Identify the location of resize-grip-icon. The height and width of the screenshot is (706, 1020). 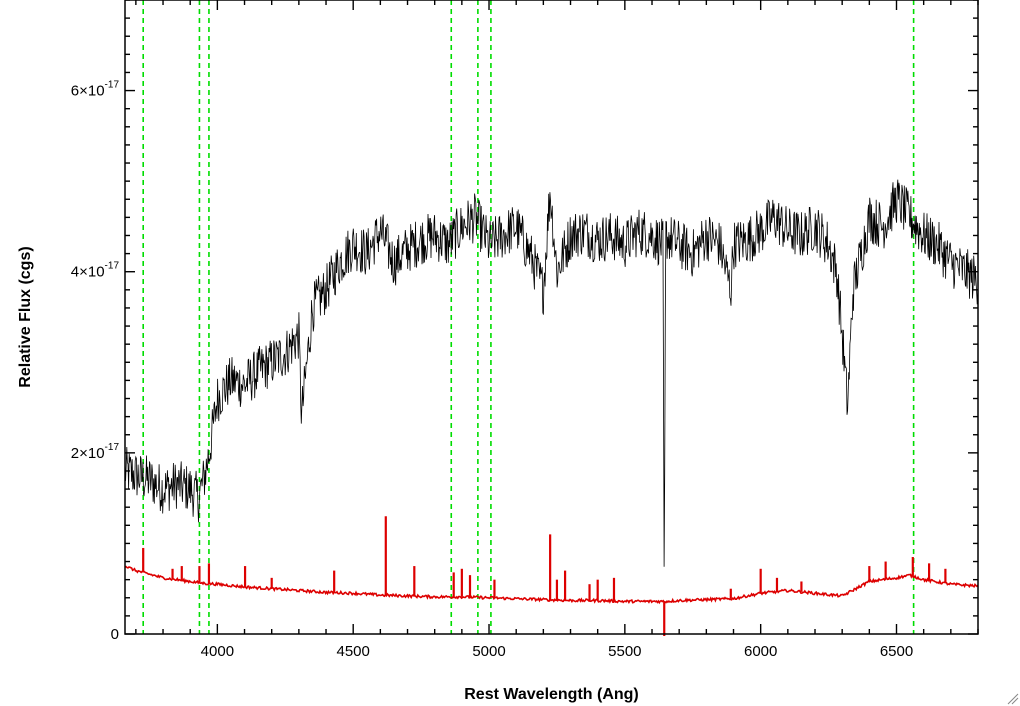
(1013, 699).